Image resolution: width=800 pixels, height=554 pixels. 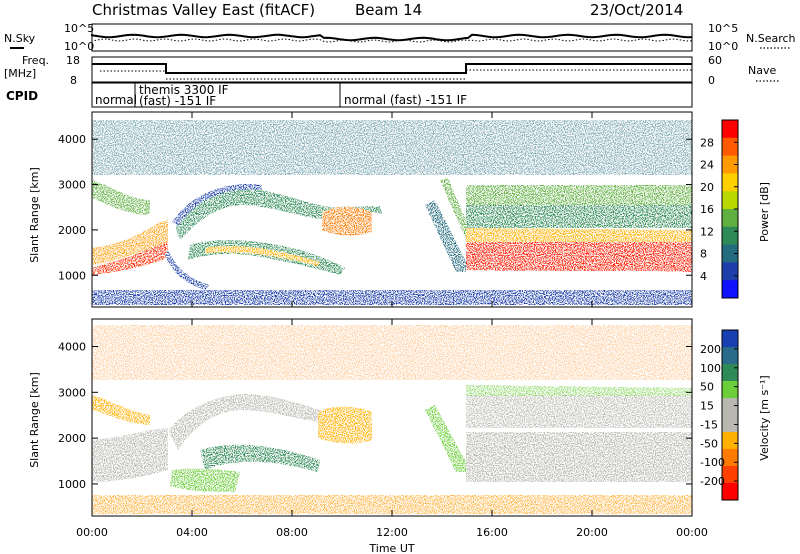 I want to click on colorbar-tick-label: 20, so click(x=707, y=187).